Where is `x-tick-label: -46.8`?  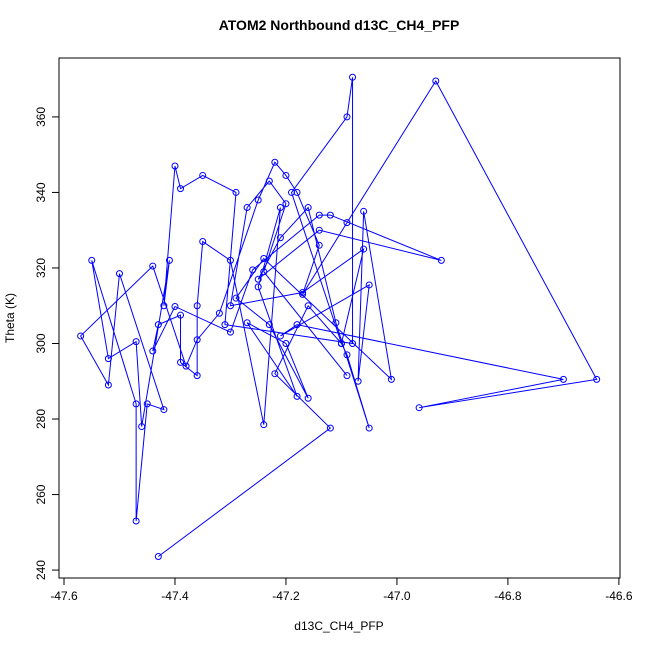
x-tick-label: -46.8 is located at coordinates (508, 596).